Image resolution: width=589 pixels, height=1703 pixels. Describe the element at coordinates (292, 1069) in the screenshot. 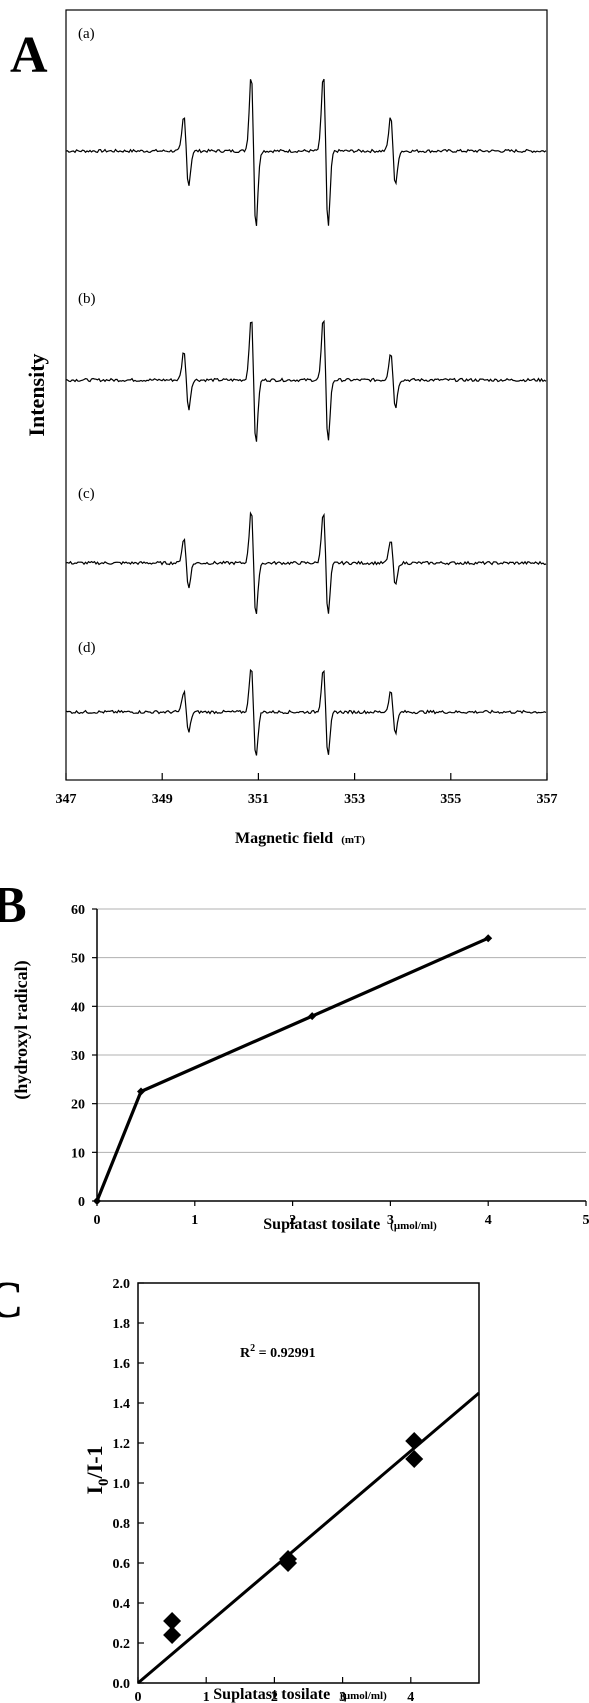

I see `b-series-line` at that location.